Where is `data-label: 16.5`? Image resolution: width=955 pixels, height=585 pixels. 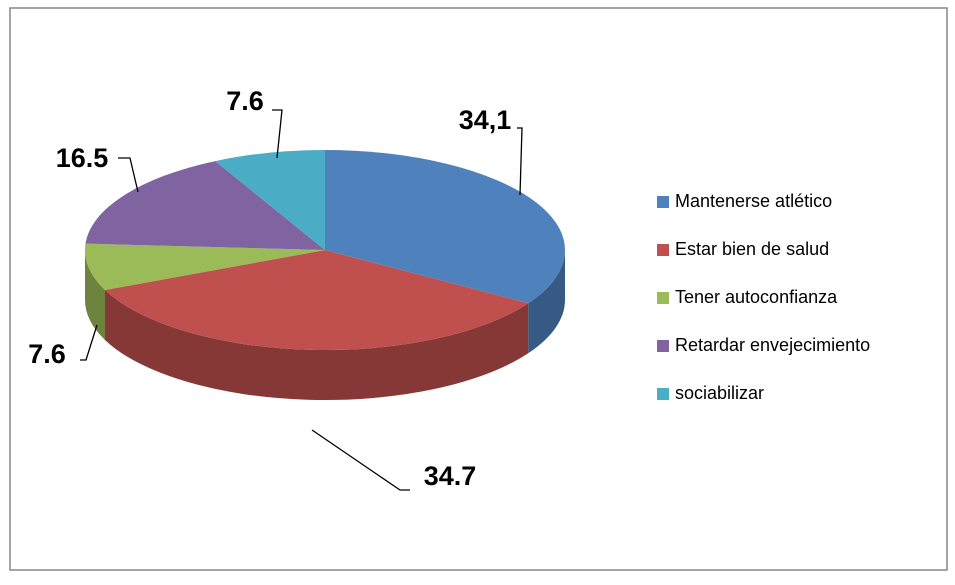 data-label: 16.5 is located at coordinates (82, 158).